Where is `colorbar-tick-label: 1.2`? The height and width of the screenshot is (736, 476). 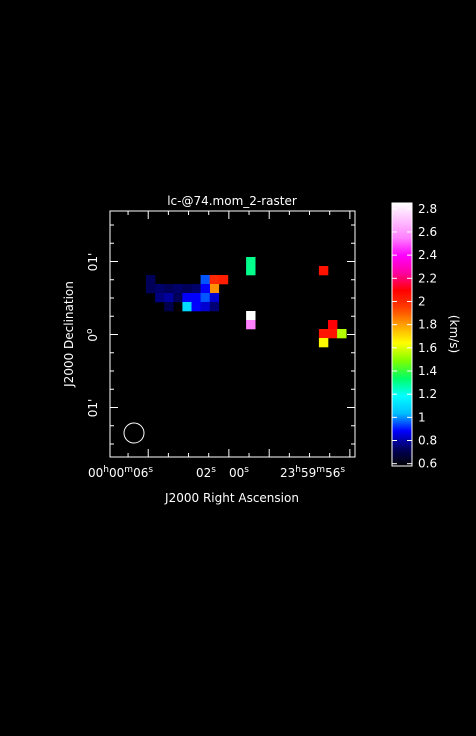
colorbar-tick-label: 1.2 is located at coordinates (427, 394).